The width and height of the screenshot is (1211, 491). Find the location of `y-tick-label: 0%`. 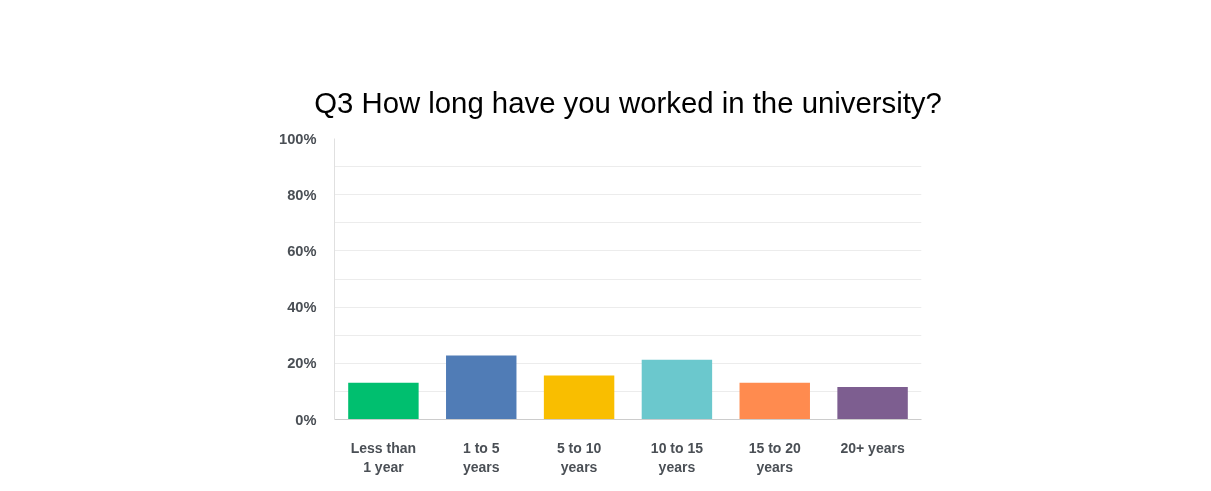

y-tick-label: 0% is located at coordinates (306, 419).